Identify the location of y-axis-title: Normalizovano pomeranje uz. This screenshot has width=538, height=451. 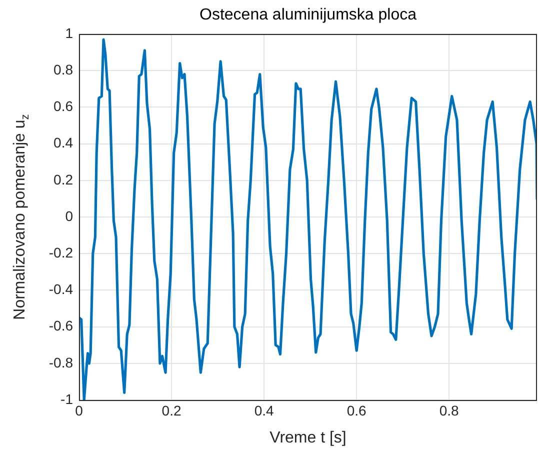
(21, 217).